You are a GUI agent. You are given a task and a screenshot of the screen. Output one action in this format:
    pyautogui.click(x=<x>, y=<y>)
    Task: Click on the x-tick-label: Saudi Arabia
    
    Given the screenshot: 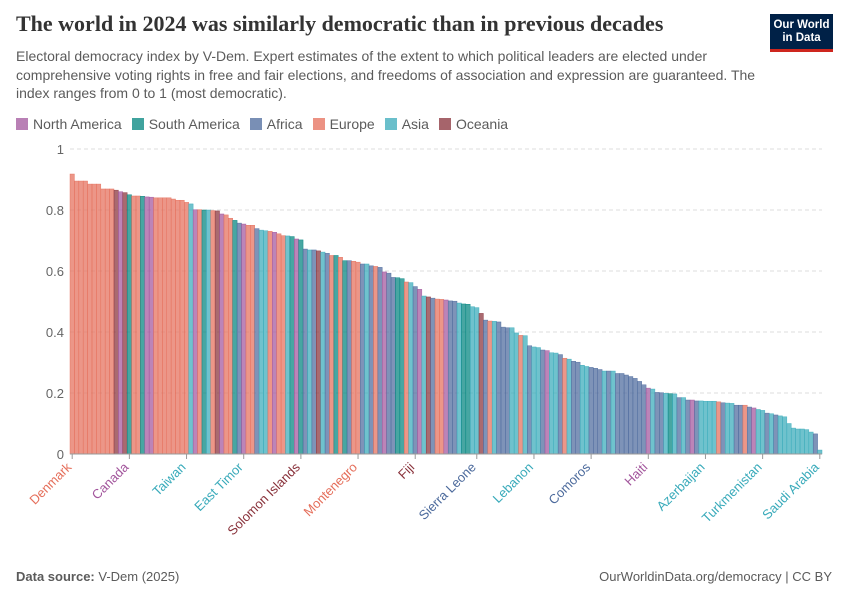 What is the action you would take?
    pyautogui.click(x=790, y=490)
    